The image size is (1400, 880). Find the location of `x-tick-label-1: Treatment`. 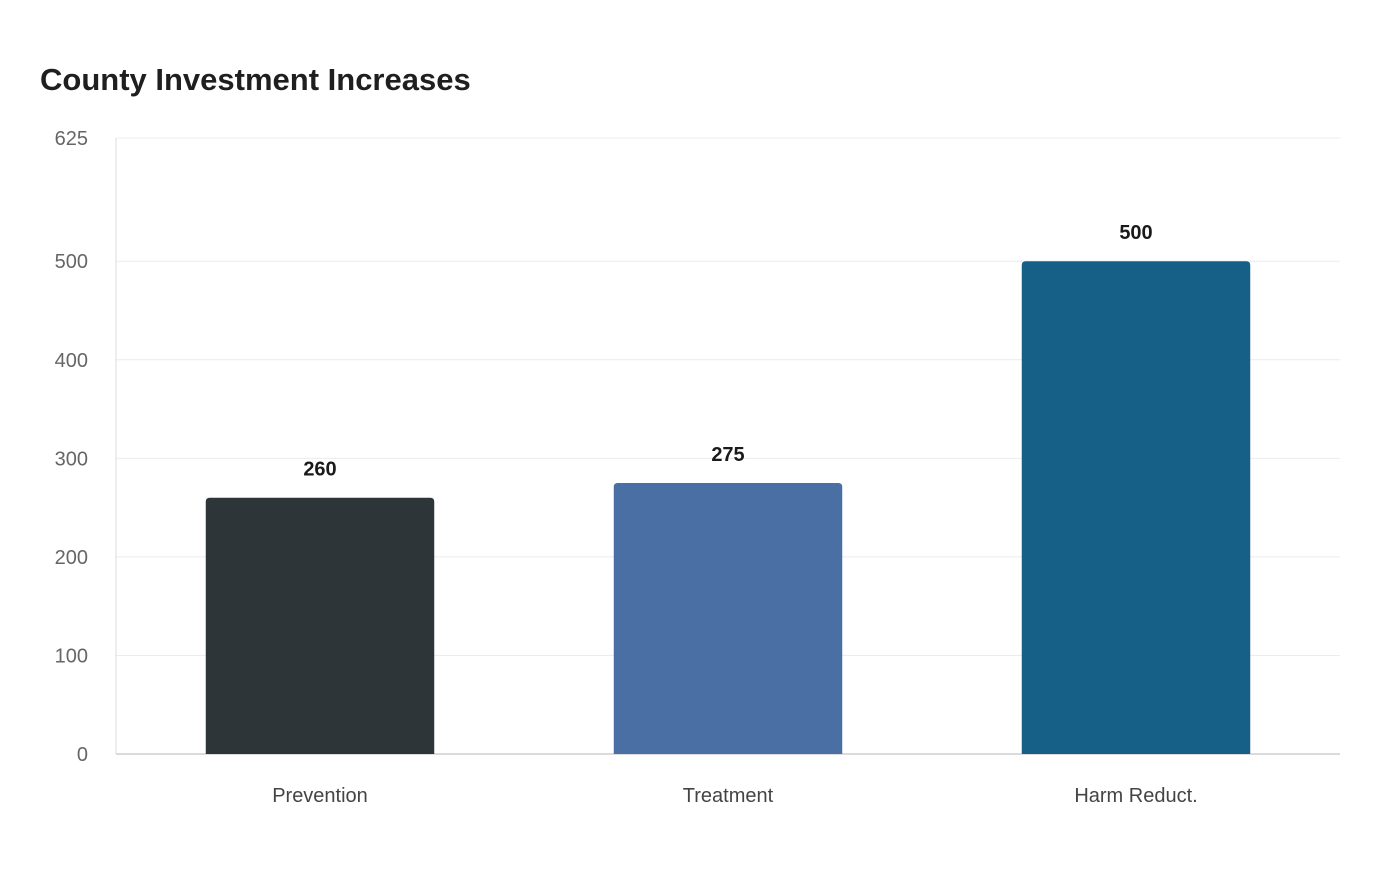

x-tick-label-1: Treatment is located at coordinates (728, 796).